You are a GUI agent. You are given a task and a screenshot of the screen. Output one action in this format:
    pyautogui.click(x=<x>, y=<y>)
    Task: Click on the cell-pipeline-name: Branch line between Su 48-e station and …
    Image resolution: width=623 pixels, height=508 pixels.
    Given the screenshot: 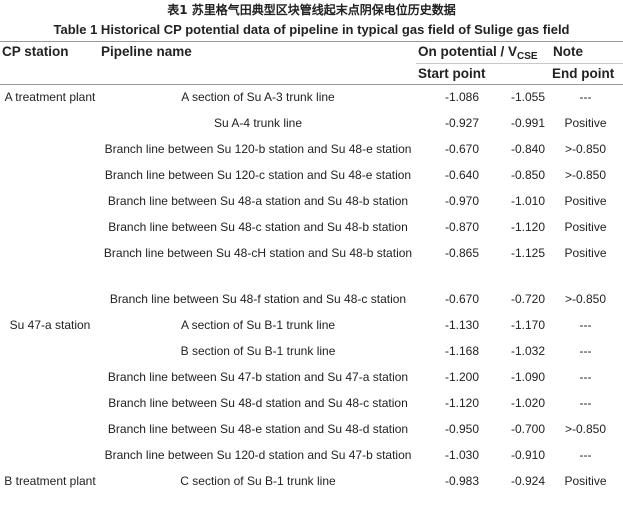 What is the action you would take?
    pyautogui.click(x=258, y=429)
    